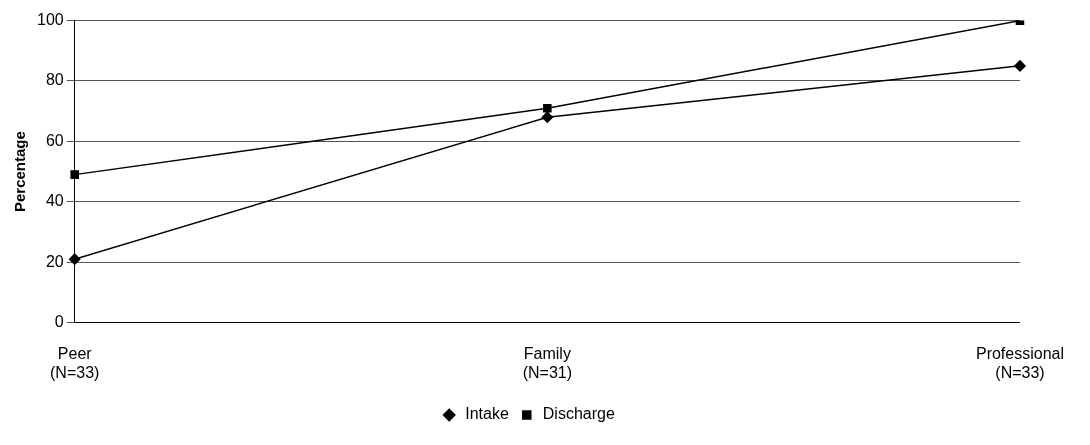 The image size is (1090, 445). What do you see at coordinates (75, 362) in the screenshot?
I see `x-tick-label: Peer (N=33)` at bounding box center [75, 362].